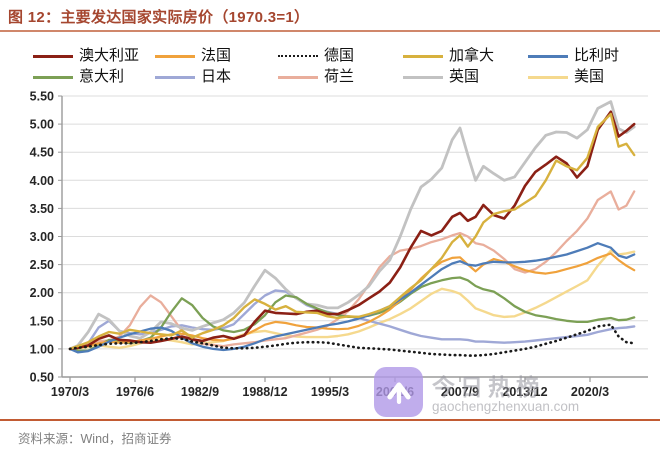 This screenshot has height=455, width=660. I want to click on x-axis-label: 1970/3, so click(70, 392).